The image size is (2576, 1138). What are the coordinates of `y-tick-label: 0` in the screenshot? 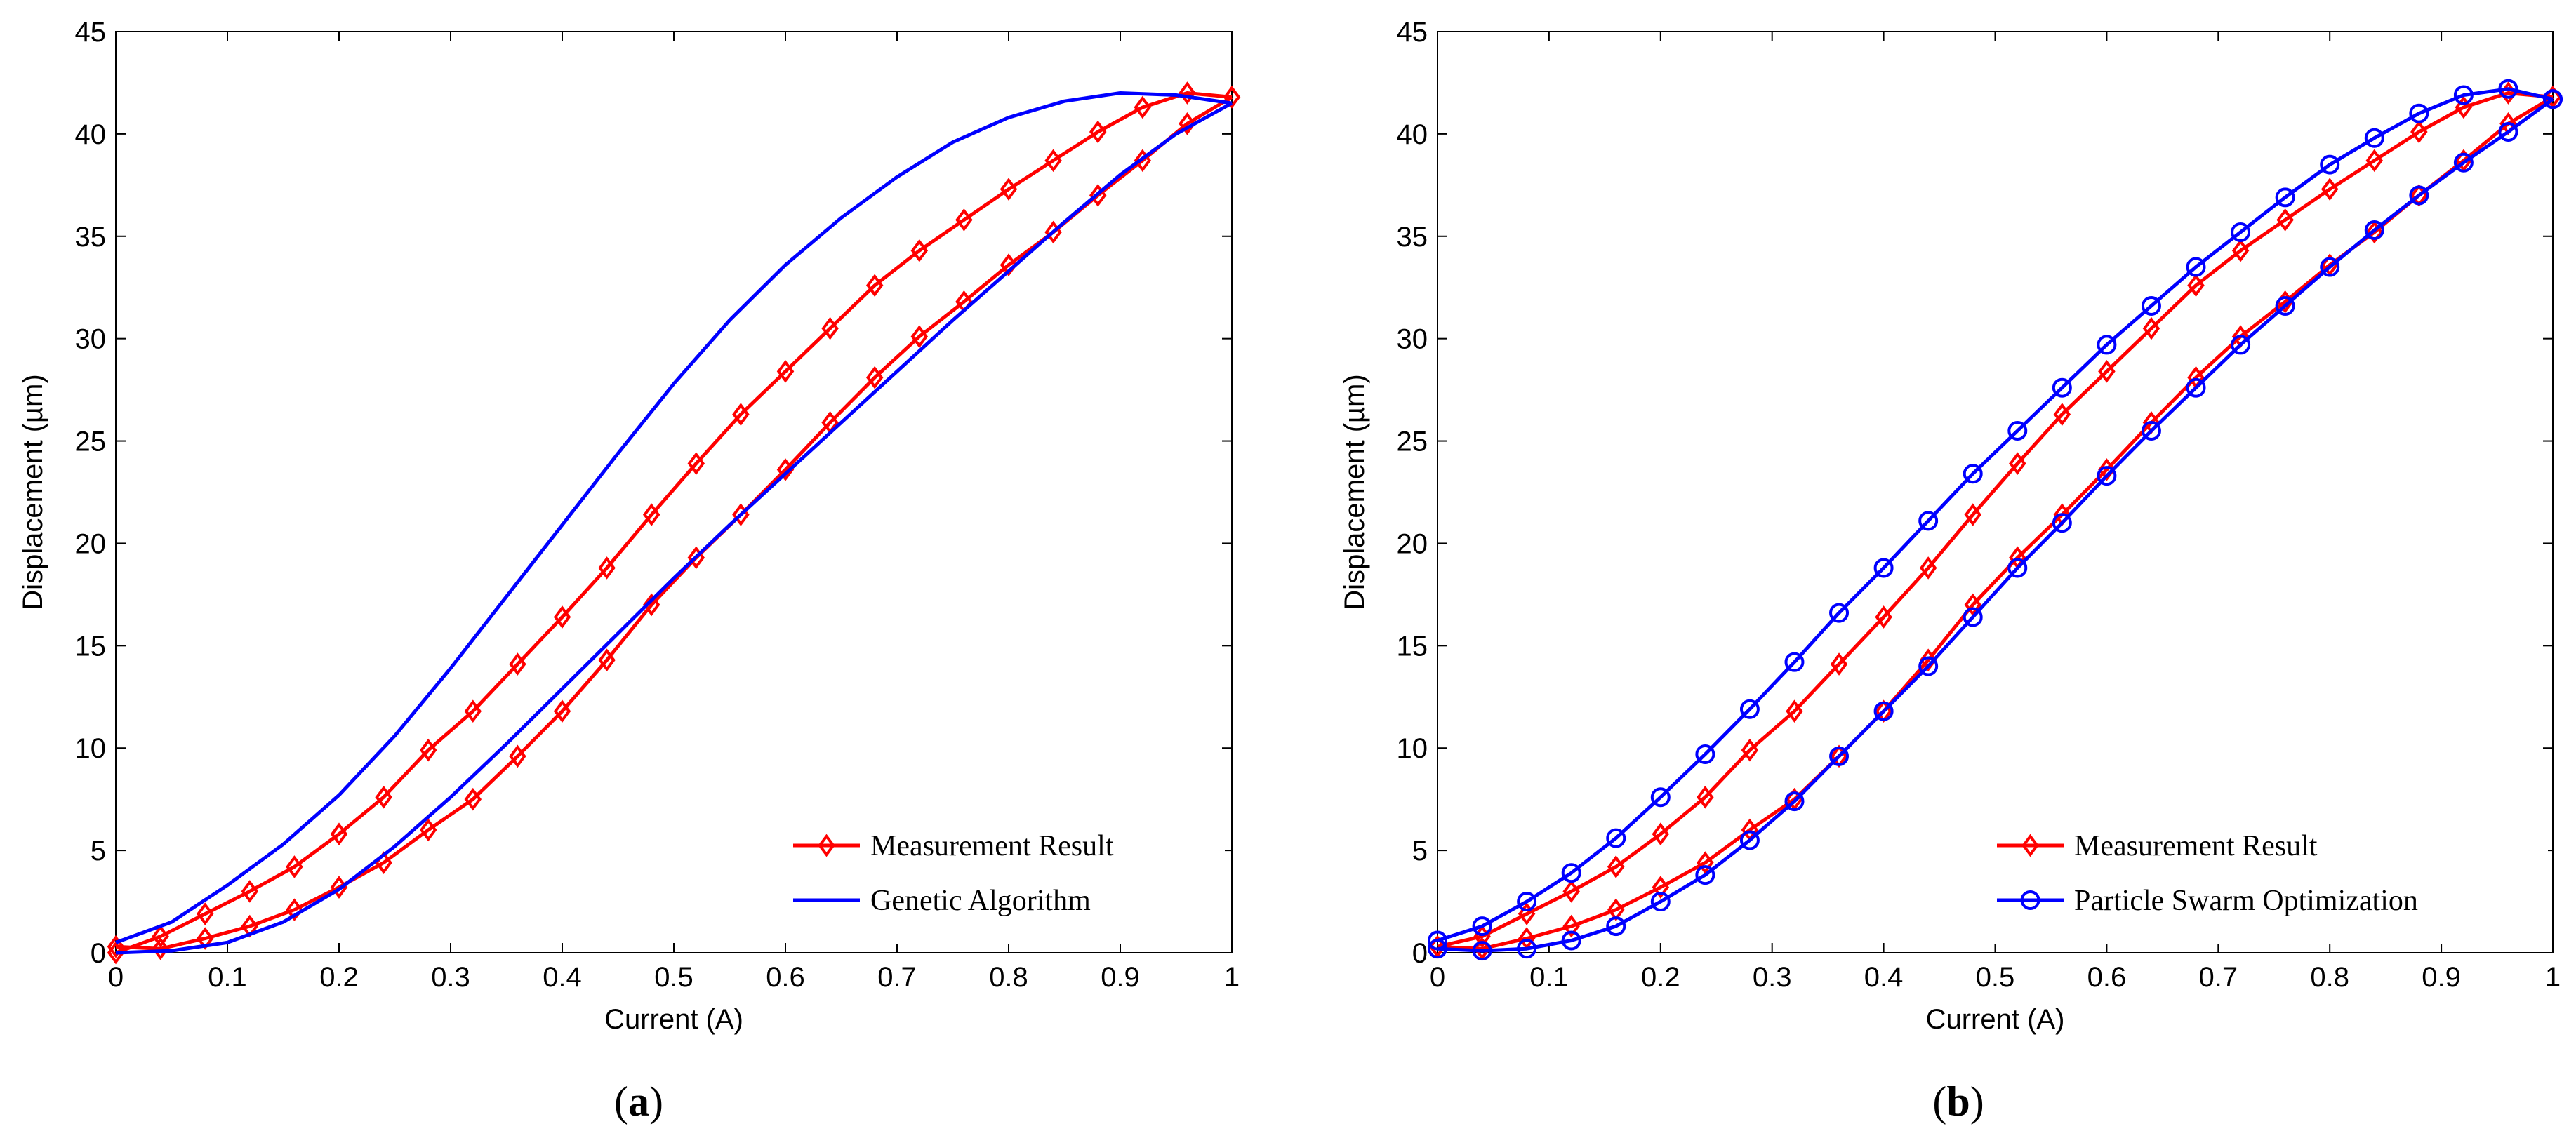 It's located at (1420, 953).